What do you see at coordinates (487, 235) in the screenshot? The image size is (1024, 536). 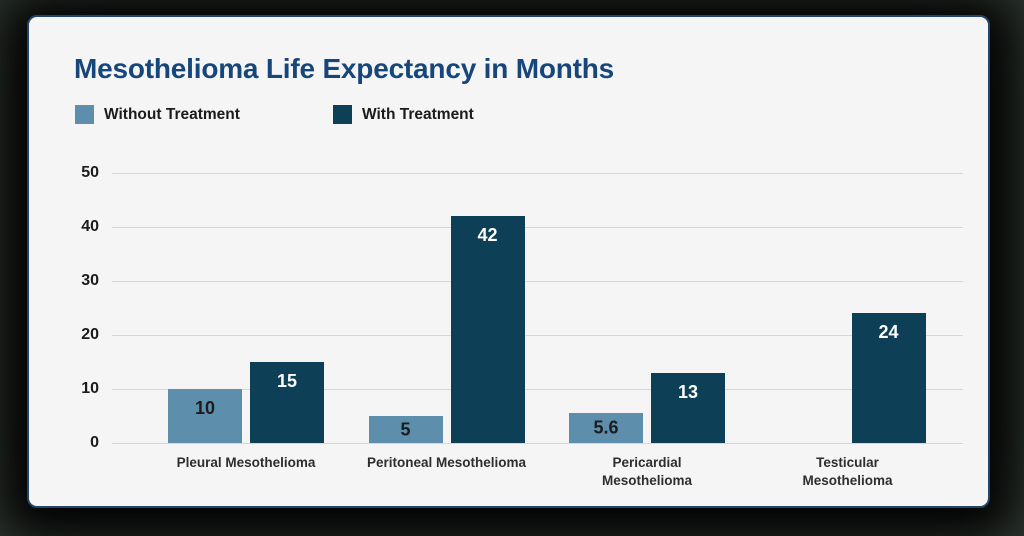 I see `bar-value-label: 42` at bounding box center [487, 235].